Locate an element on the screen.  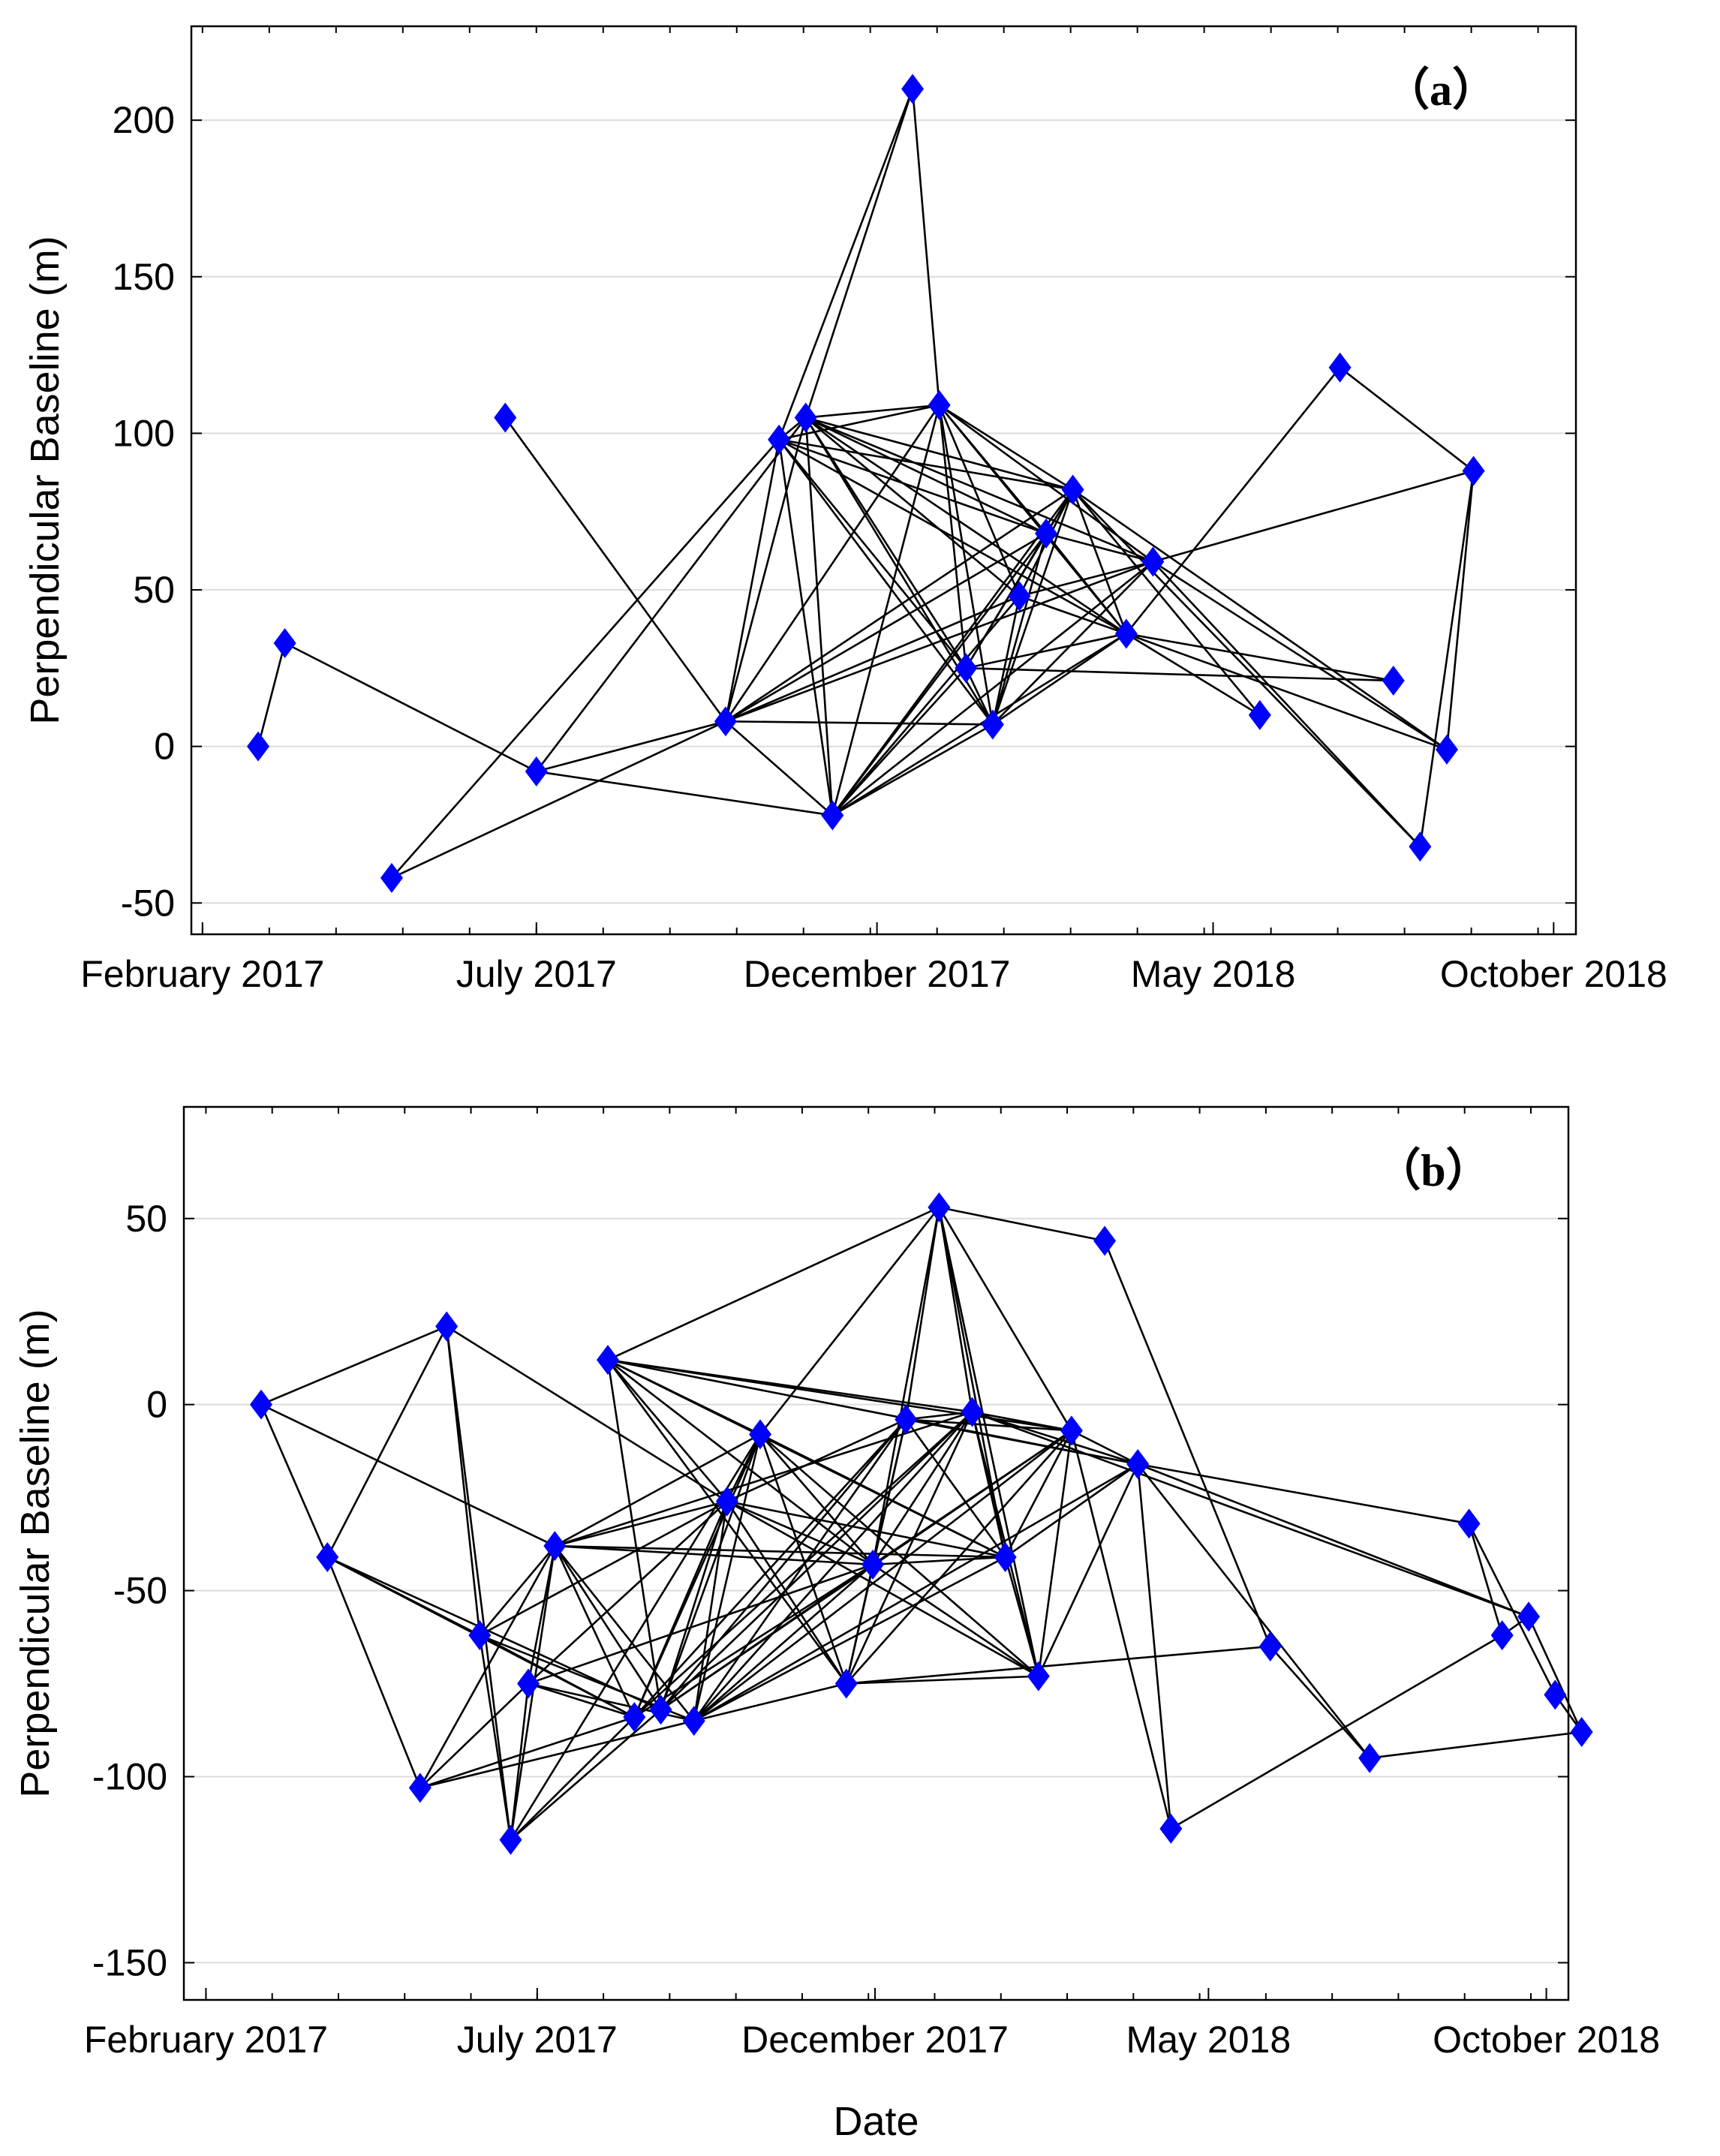
panel-b-point-B24 is located at coordinates (1138, 1464).